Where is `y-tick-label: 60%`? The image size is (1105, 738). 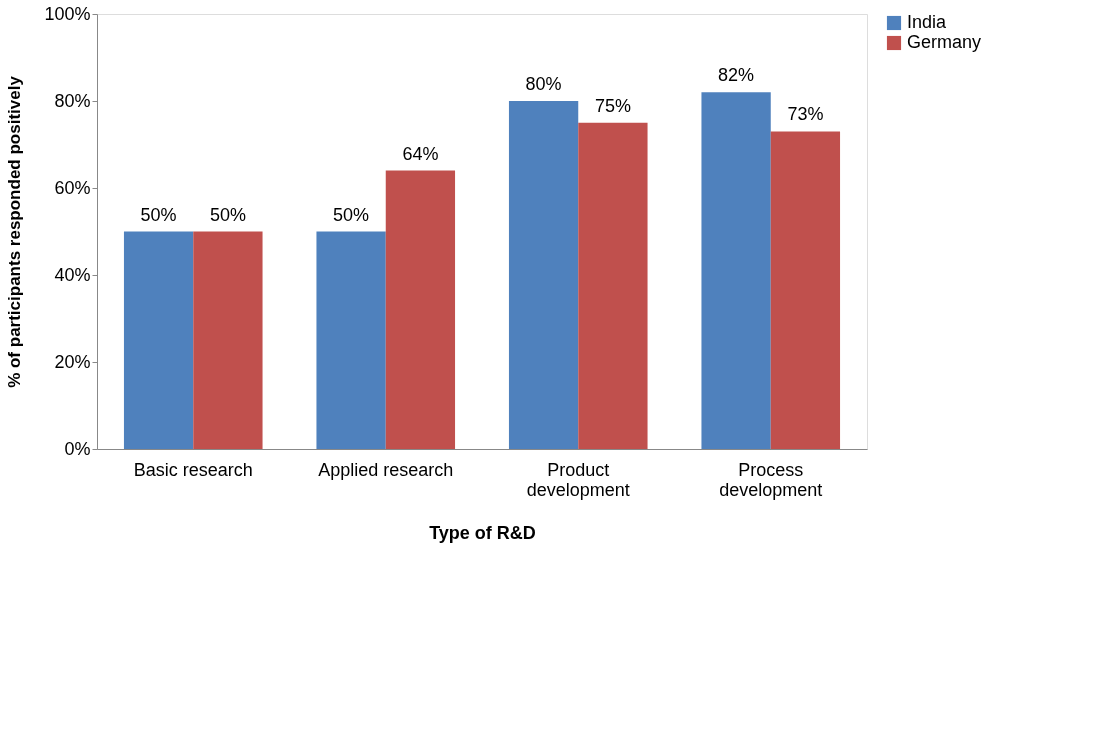
y-tick-label: 60% is located at coordinates (72, 187).